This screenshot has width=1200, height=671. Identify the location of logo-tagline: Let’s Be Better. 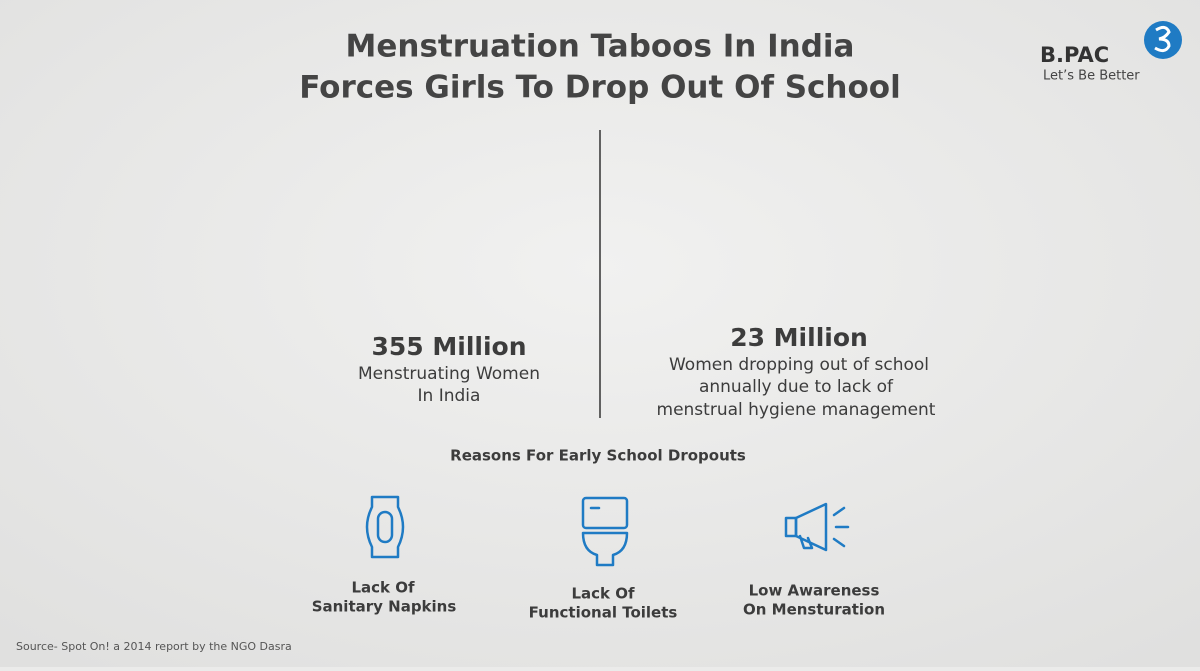
(1091, 76).